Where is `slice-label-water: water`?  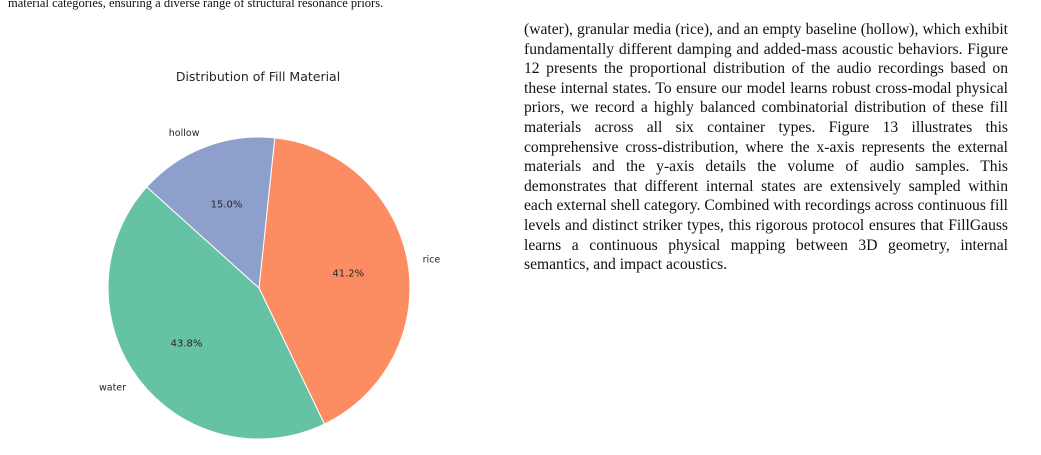 slice-label-water: water is located at coordinates (112, 388).